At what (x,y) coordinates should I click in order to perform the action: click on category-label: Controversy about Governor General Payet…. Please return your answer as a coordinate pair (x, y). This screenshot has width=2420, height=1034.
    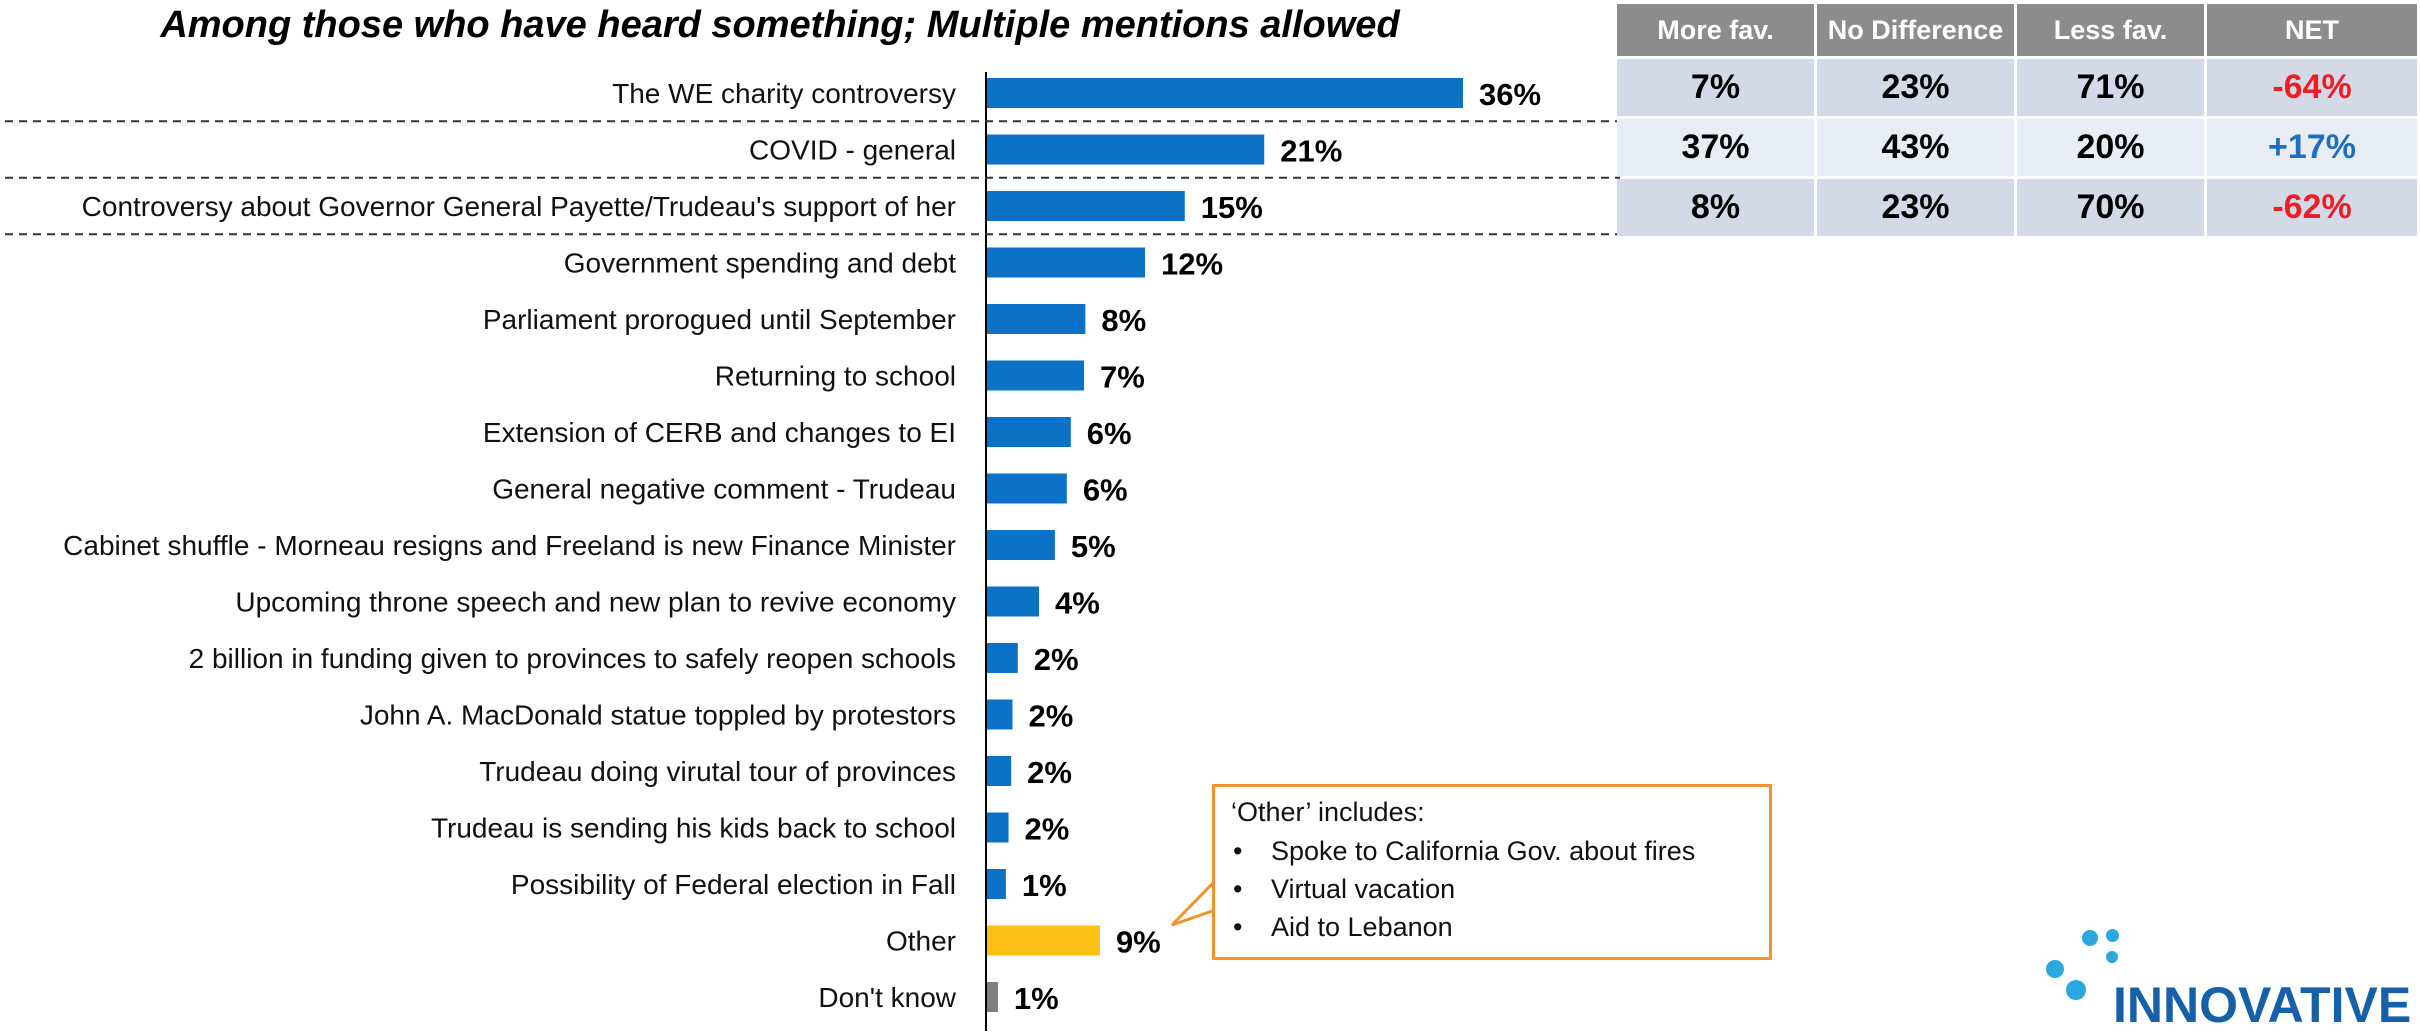
    Looking at the image, I should click on (519, 206).